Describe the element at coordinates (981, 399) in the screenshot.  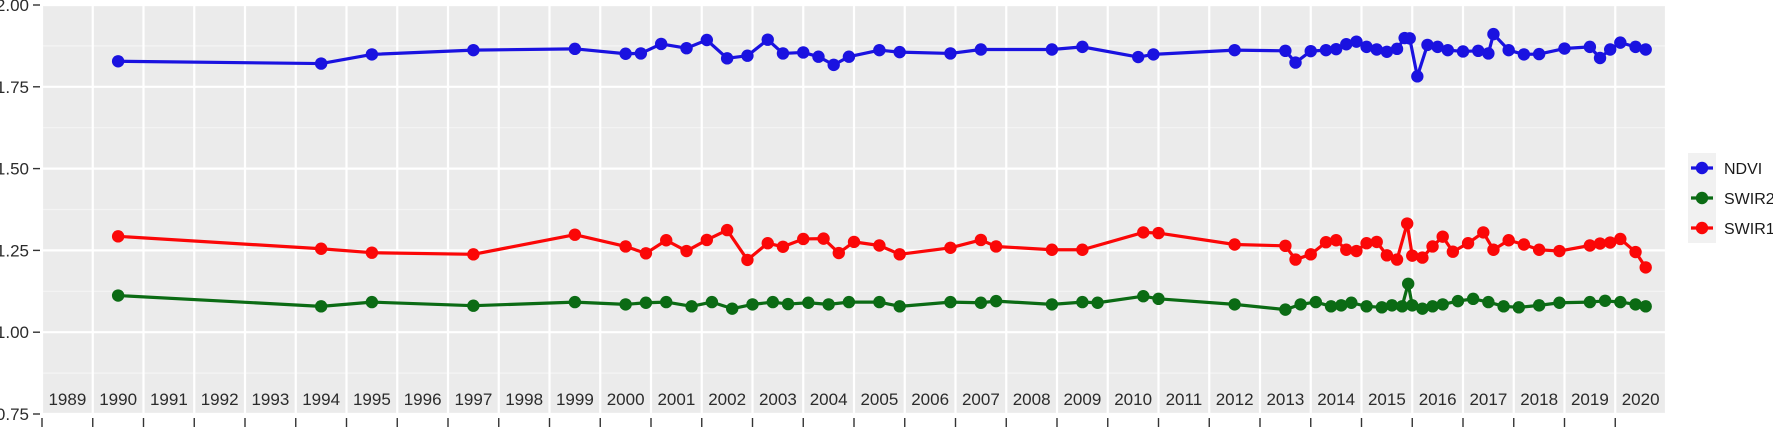
I see `x-axis-tick-label: 2007` at that location.